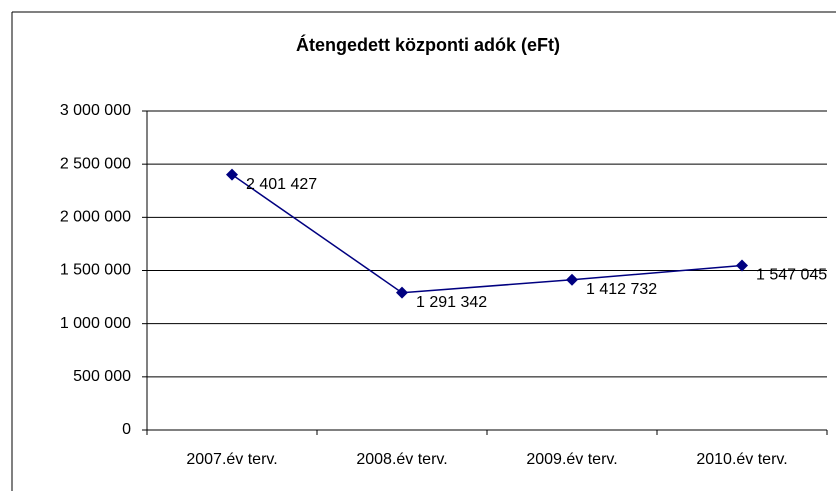  Describe the element at coordinates (741, 459) in the screenshot. I see `x-tick-label: 2010.év terv.` at that location.